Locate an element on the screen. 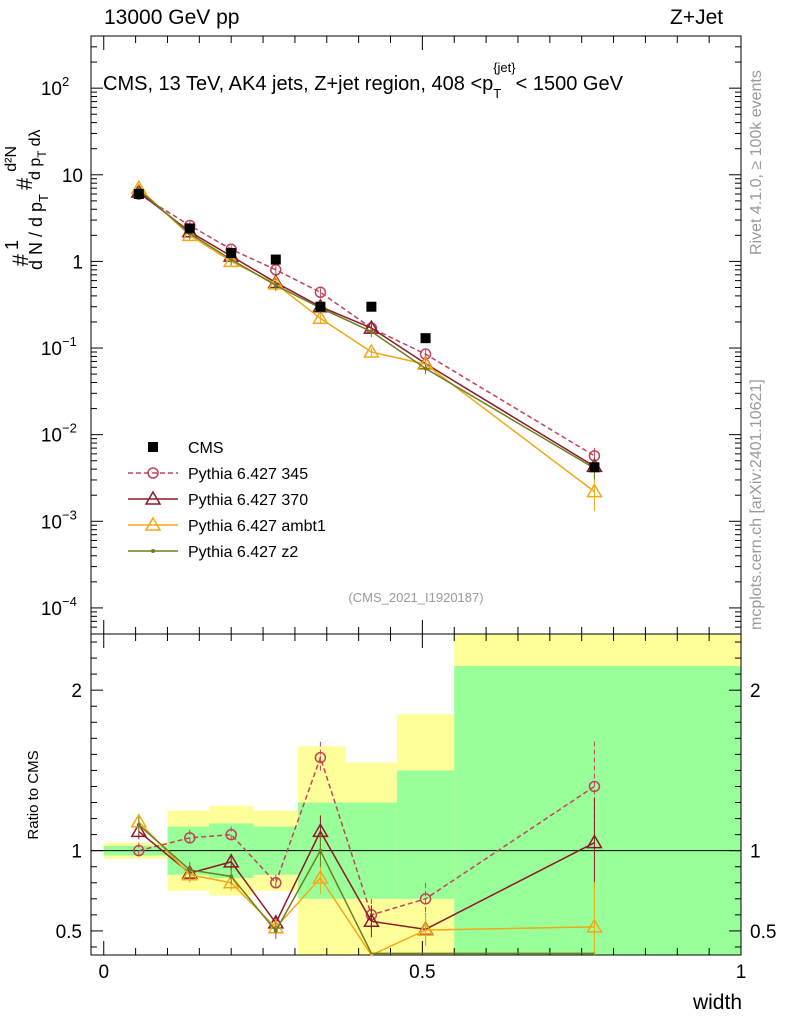 The image size is (786, 1024). title-sub: T is located at coordinates (497, 93).